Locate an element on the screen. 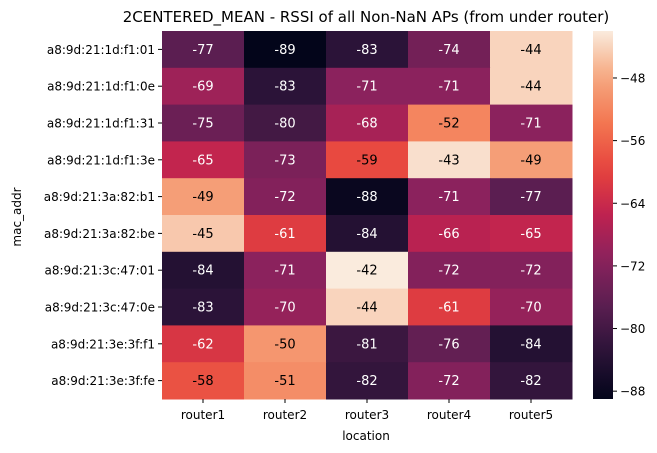 This screenshot has width=657, height=453. cell-value-label: -88 is located at coordinates (366, 197).